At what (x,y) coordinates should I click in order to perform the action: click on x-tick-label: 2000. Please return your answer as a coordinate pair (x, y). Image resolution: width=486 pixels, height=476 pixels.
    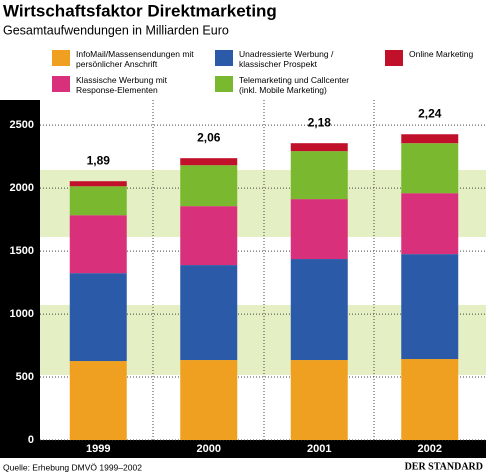
    Looking at the image, I should click on (209, 449).